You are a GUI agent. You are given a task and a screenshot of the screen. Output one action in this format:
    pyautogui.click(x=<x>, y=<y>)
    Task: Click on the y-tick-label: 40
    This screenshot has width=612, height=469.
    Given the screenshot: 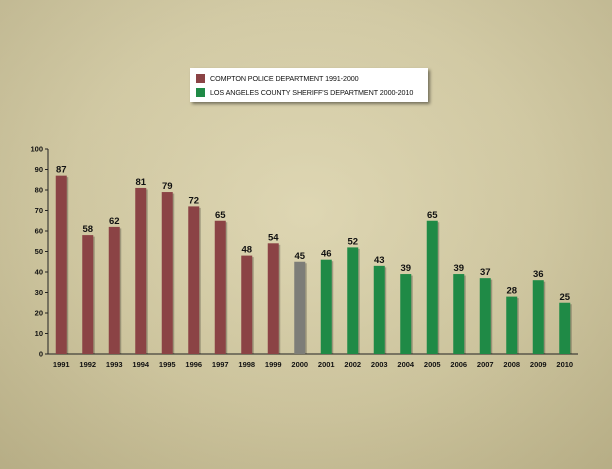 What is the action you would take?
    pyautogui.click(x=39, y=272)
    